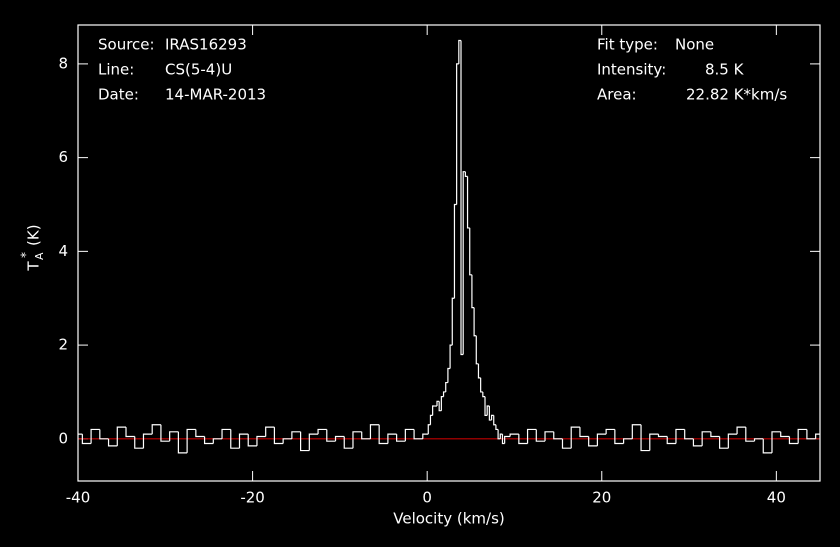 This screenshot has width=840, height=547. Describe the element at coordinates (198, 70) in the screenshot. I see `info-value: CS(5-4)U` at that location.